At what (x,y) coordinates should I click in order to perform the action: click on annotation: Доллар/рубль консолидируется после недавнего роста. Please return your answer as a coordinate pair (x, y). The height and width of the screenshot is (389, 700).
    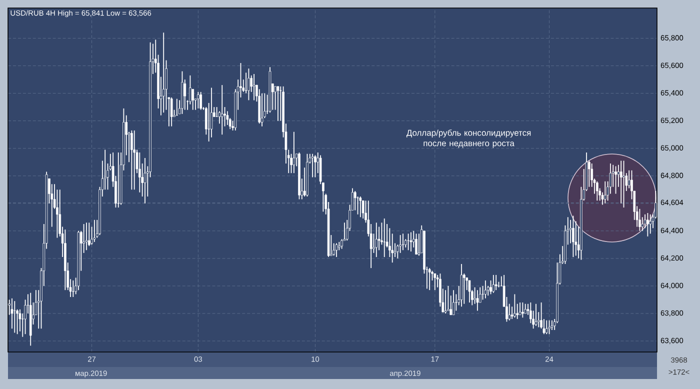
    Looking at the image, I should click on (468, 139).